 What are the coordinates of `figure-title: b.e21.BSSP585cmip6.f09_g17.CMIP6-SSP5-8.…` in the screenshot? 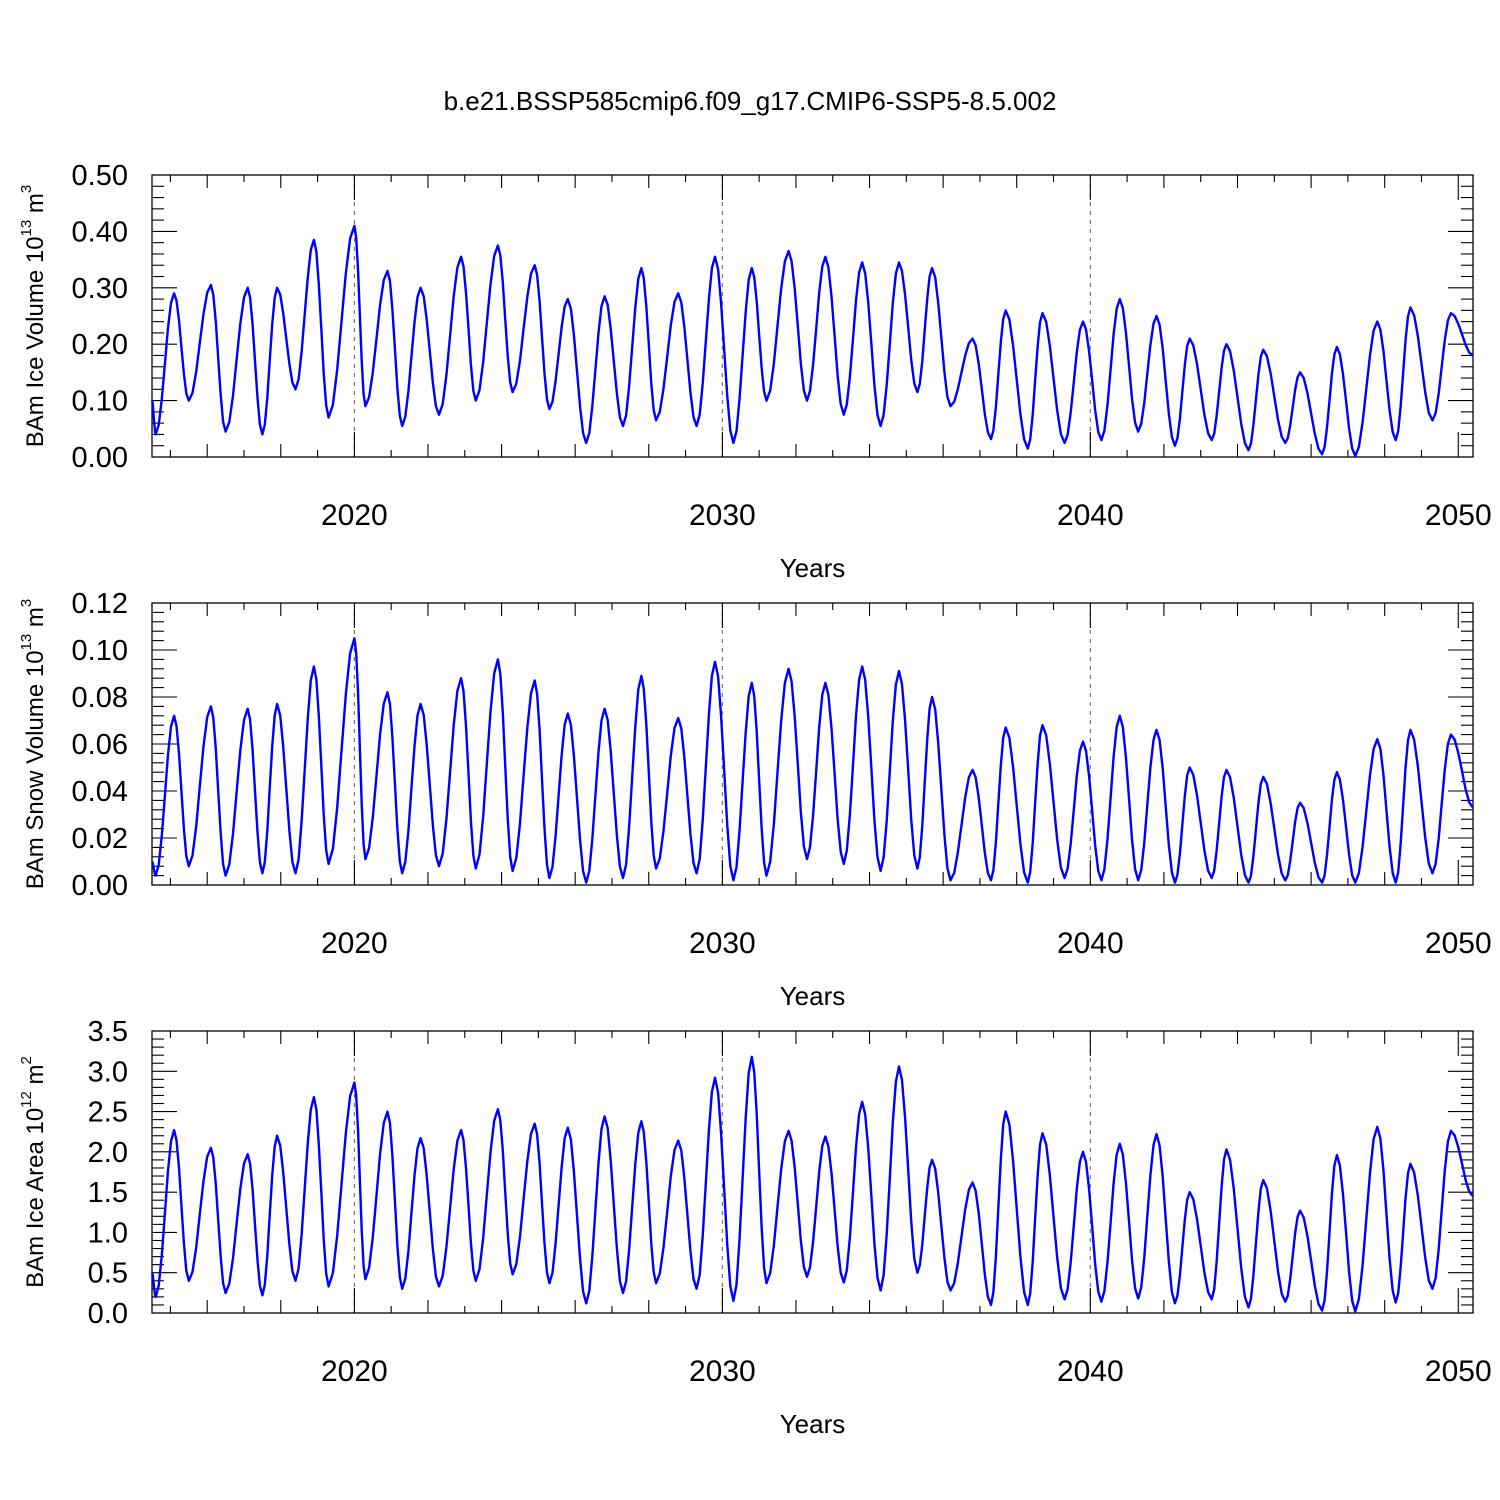 It's located at (750, 101).